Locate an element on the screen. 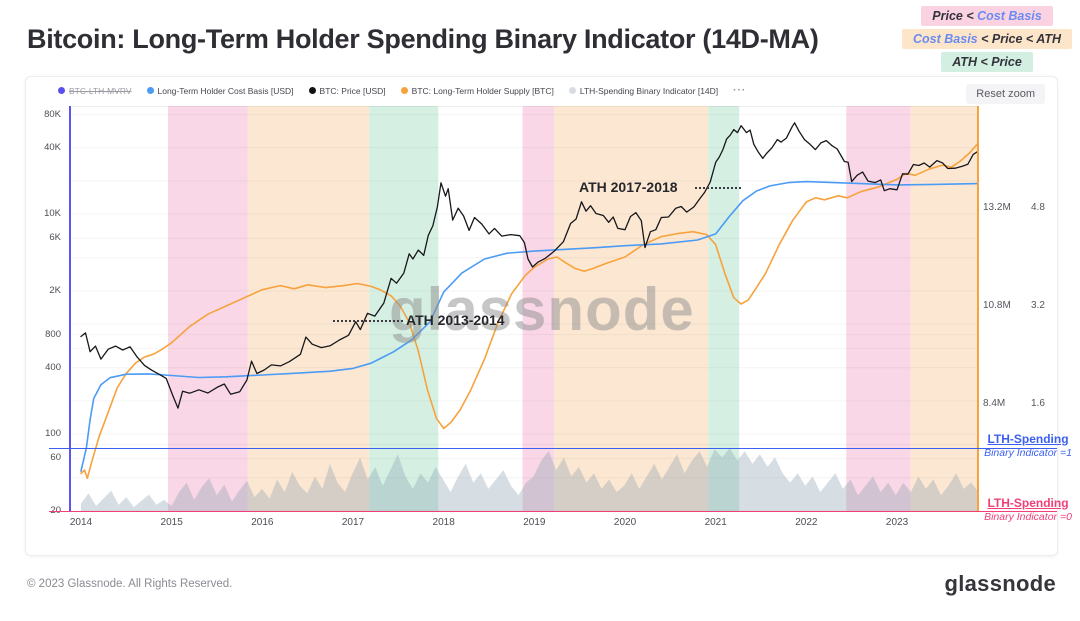 The height and width of the screenshot is (621, 1080). x-tick-label: 2019 is located at coordinates (534, 522).